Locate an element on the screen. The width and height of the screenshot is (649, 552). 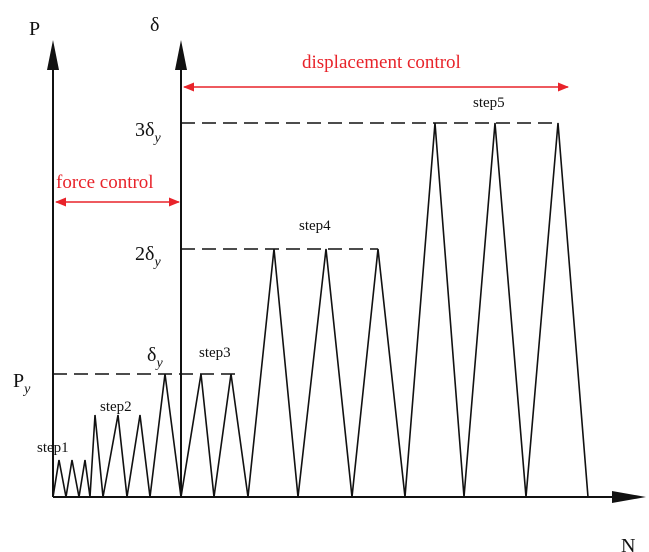
displacement-control-label: displacement control is located at coordinates (381, 62).